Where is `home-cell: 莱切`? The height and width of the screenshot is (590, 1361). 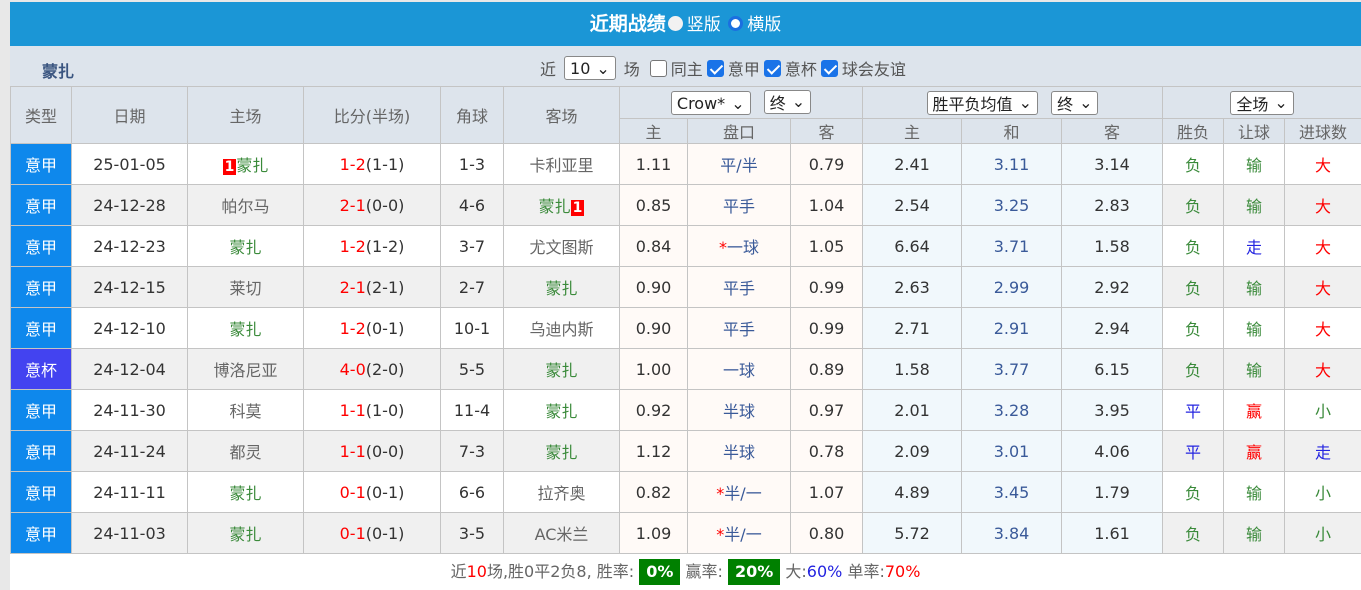 home-cell: 莱切 is located at coordinates (245, 287).